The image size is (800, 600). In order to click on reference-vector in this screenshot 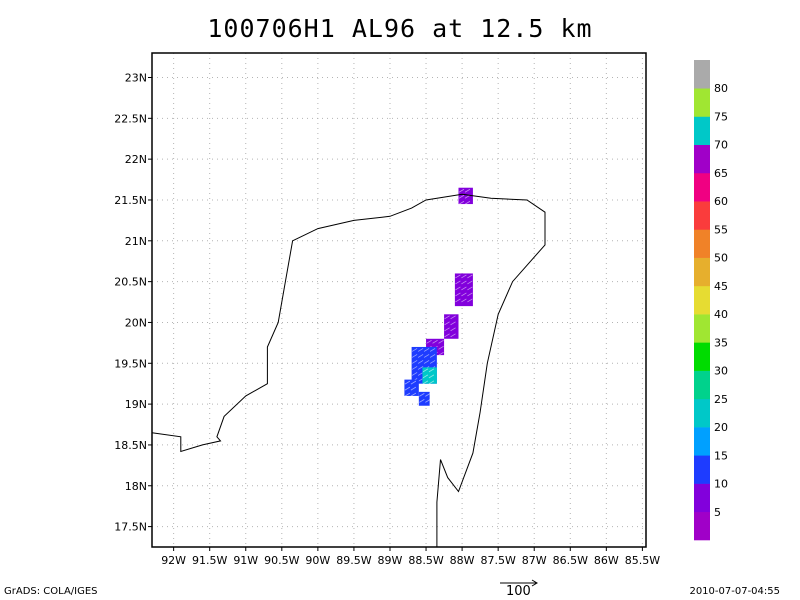, I will do `click(519, 583)`.